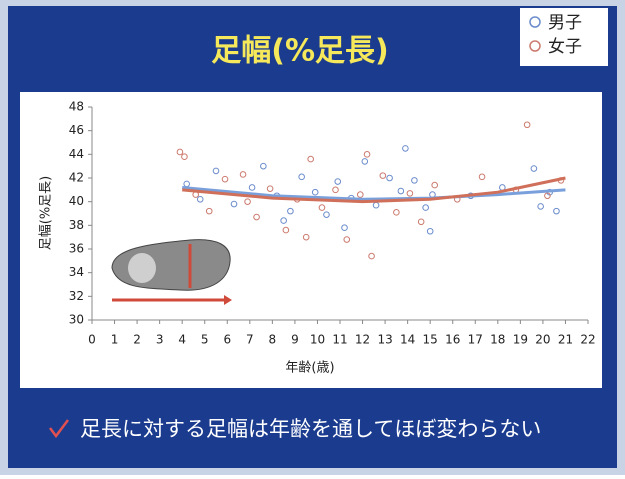  Describe the element at coordinates (182, 340) in the screenshot. I see `x-tick-label: 4` at that location.